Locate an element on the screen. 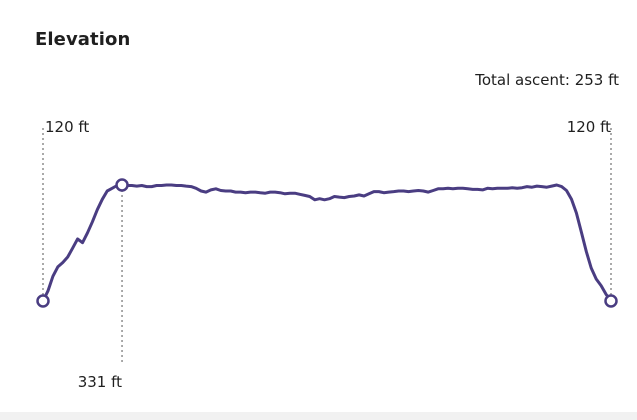 This screenshot has width=637, height=420. start-elevation-label: 120 ft is located at coordinates (67, 127).